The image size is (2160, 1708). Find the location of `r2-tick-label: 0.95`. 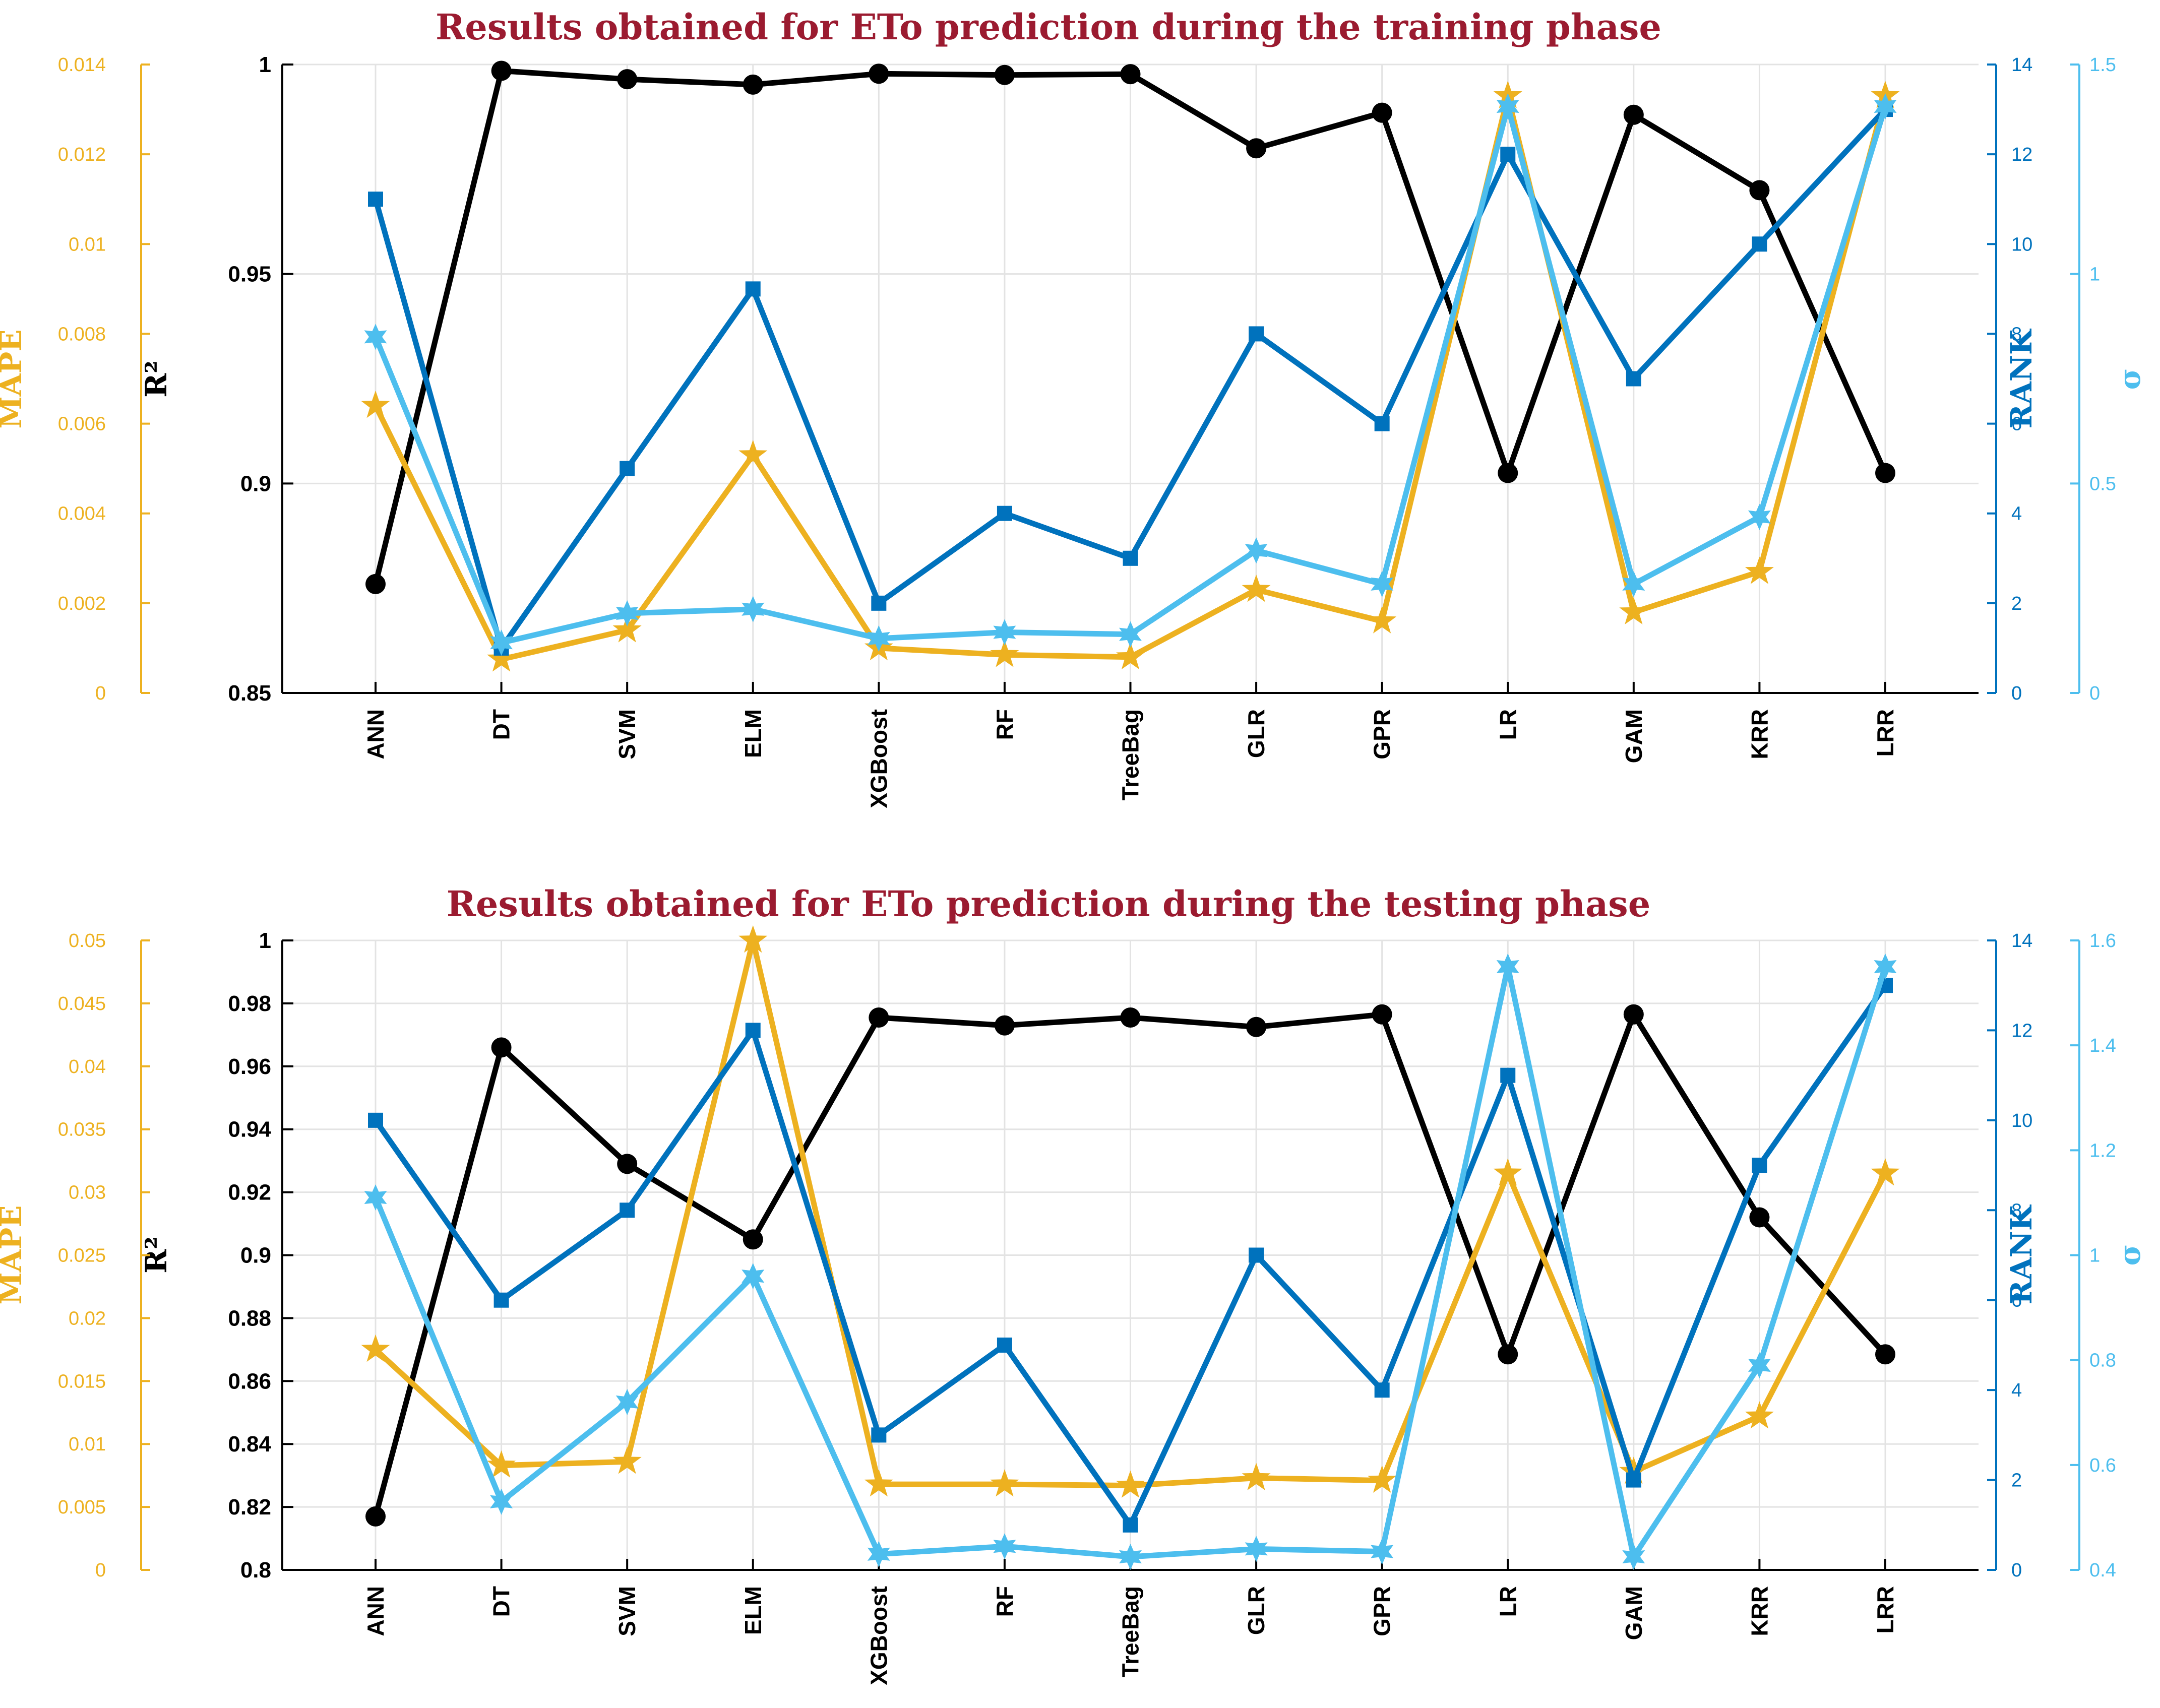

r2-tick-label: 0.95 is located at coordinates (249, 275).